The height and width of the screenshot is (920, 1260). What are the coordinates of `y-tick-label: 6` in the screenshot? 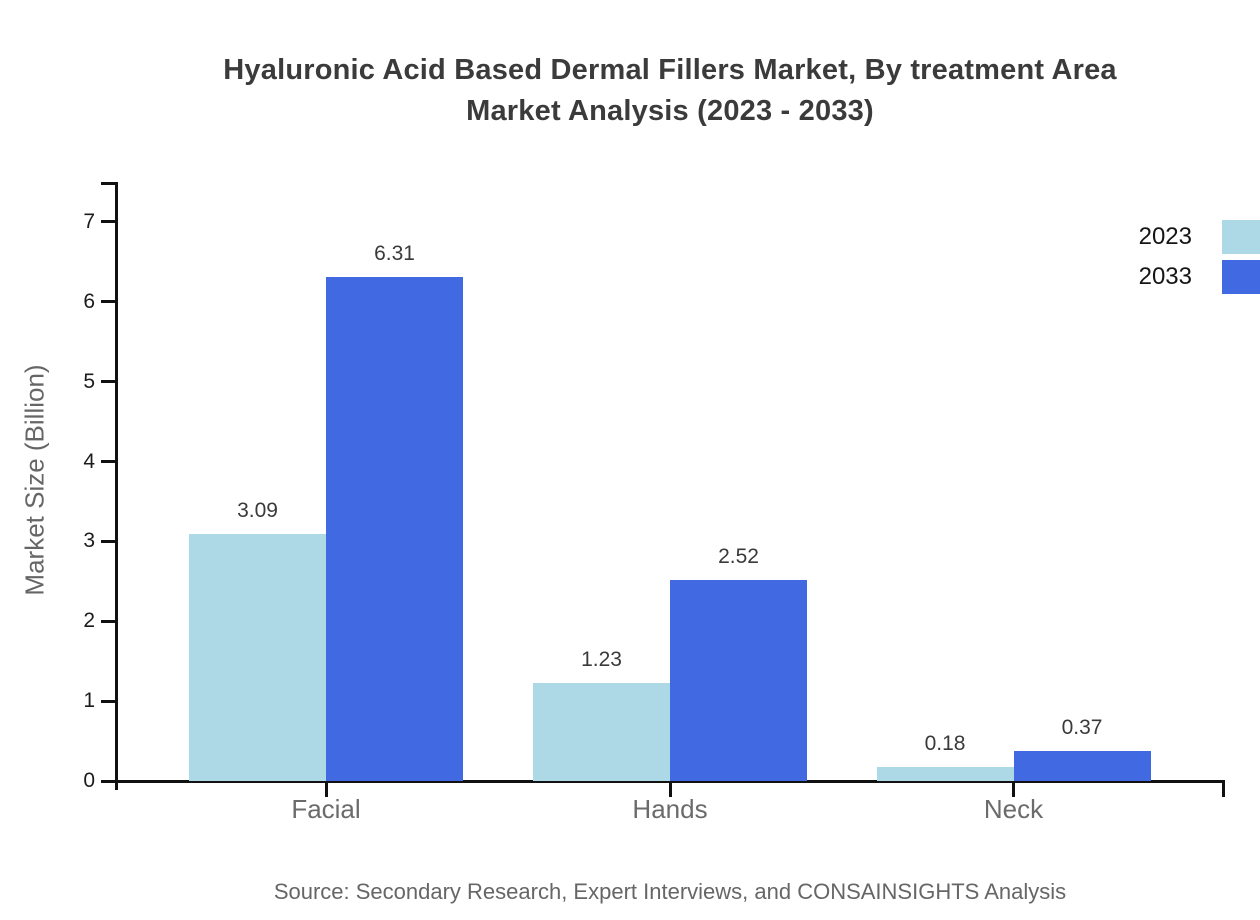 It's located at (89, 301).